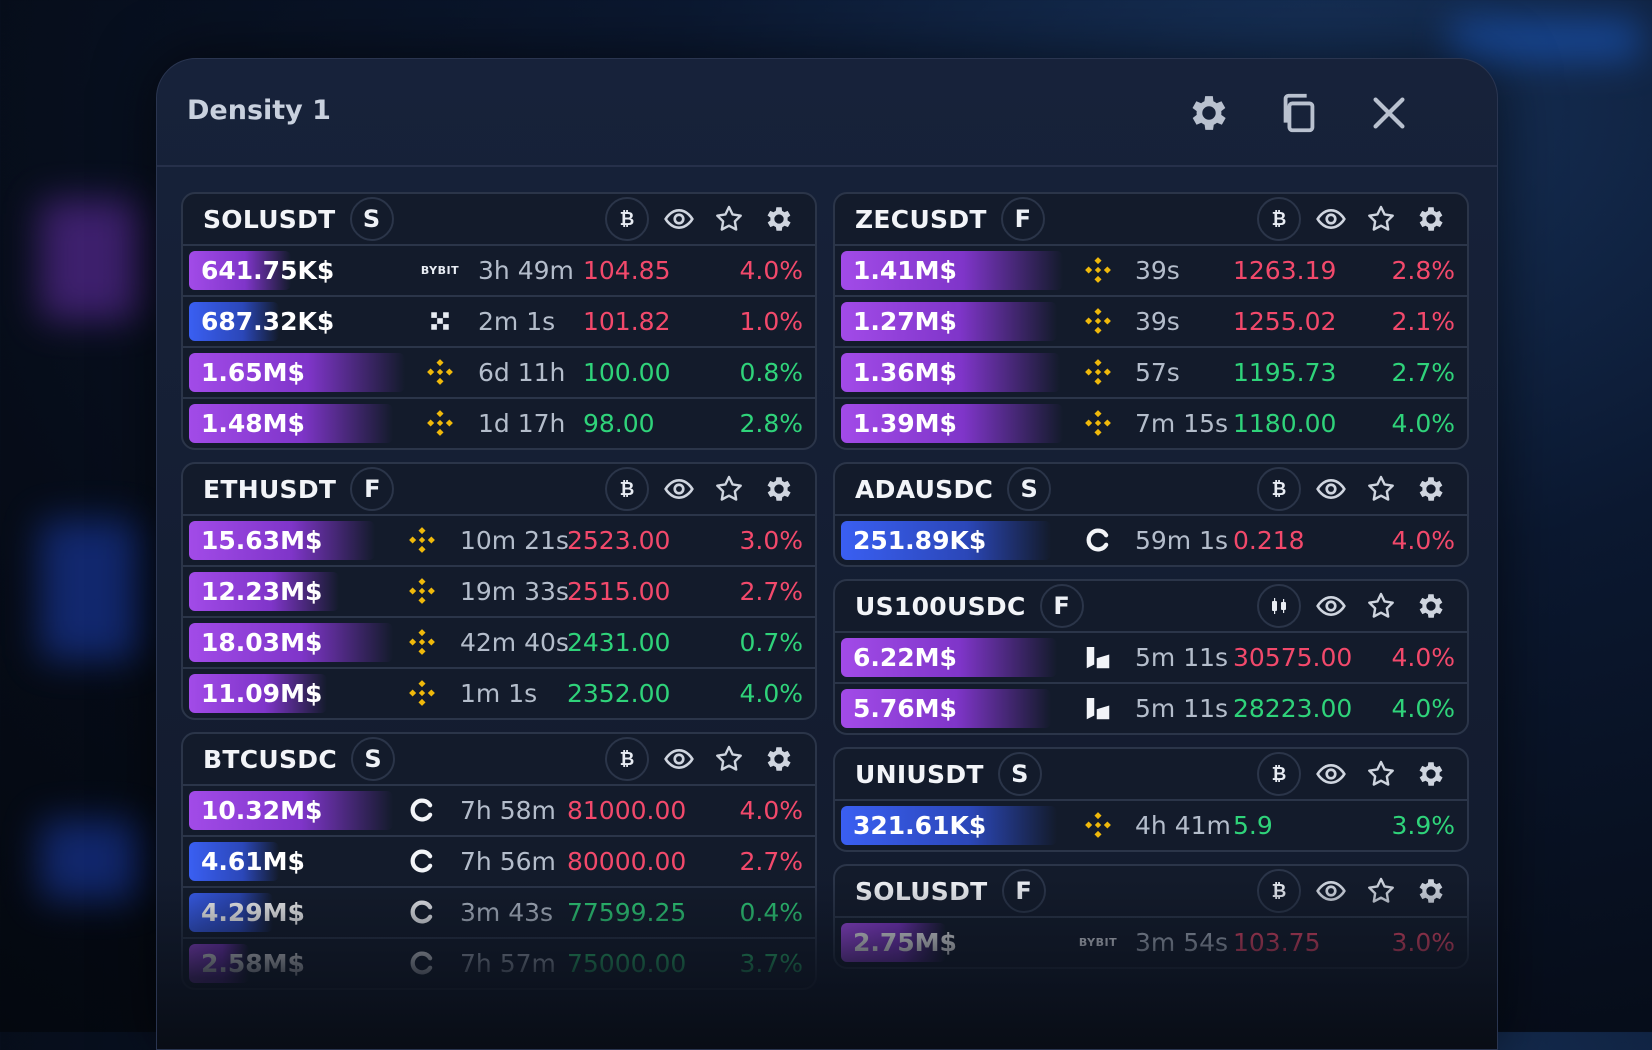  I want to click on order-row: 11.09M$ 1m 1s 2352.00 4.0%, so click(499, 693).